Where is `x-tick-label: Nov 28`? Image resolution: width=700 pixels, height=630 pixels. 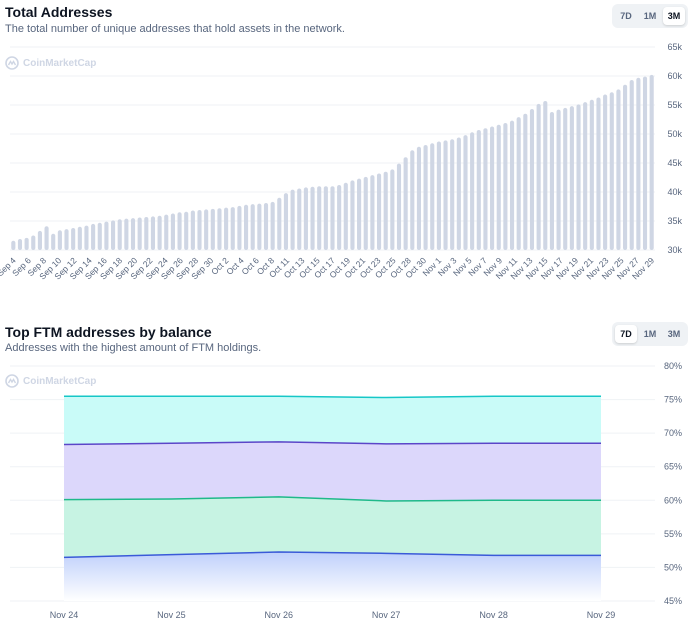
x-tick-label: Nov 28 is located at coordinates (493, 615).